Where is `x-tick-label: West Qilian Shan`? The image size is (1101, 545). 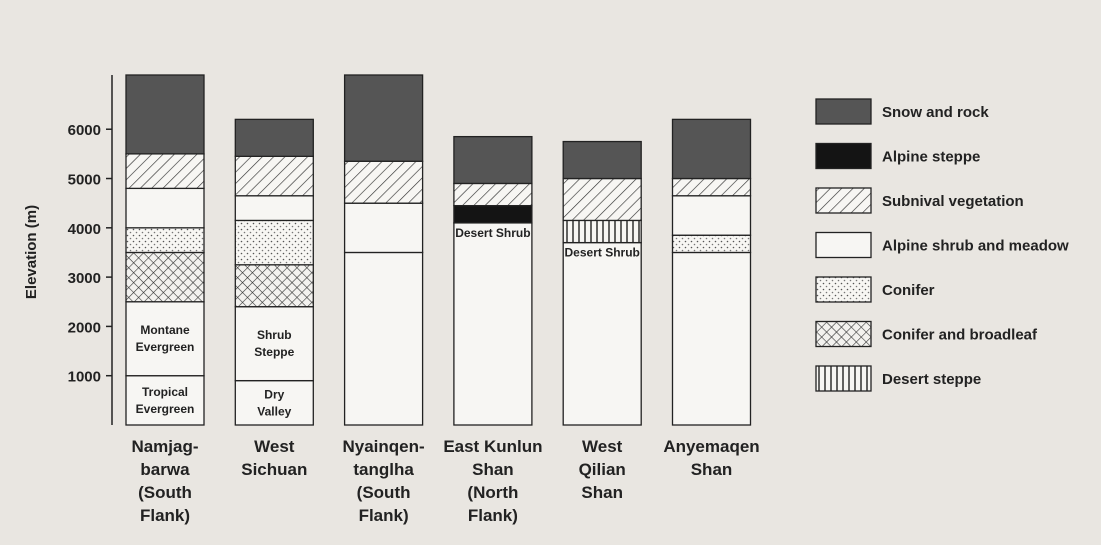
x-tick-label: West Qilian Shan is located at coordinates (602, 469).